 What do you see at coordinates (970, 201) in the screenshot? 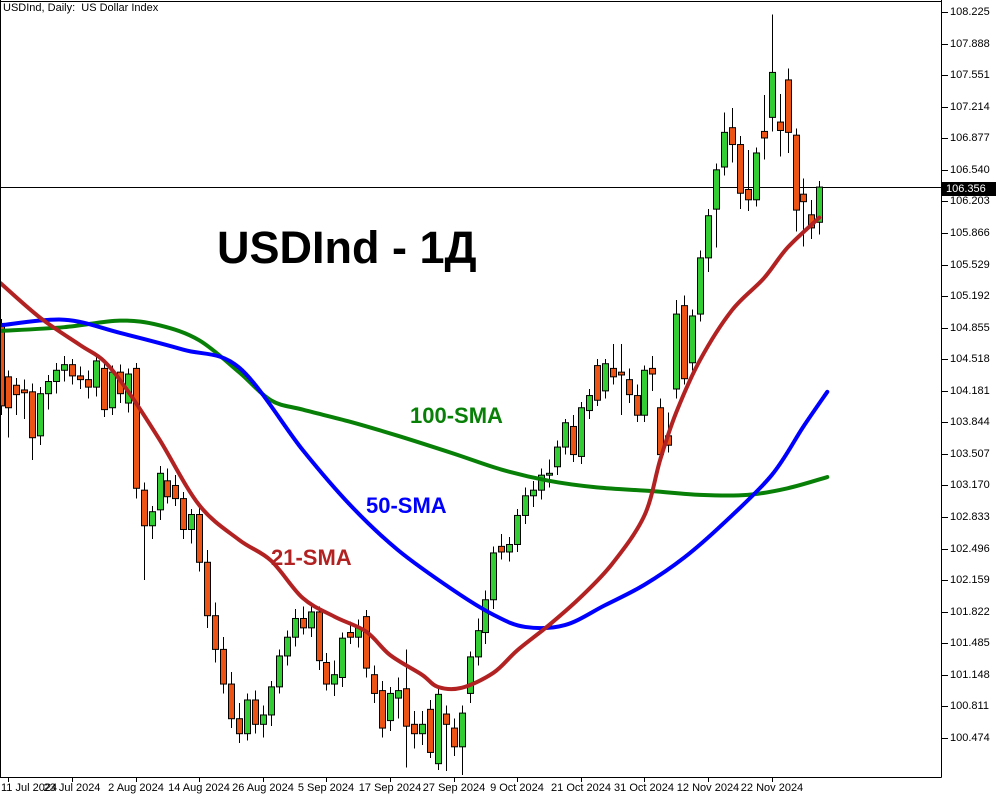
I see `price-axis-label: 106.203` at bounding box center [970, 201].